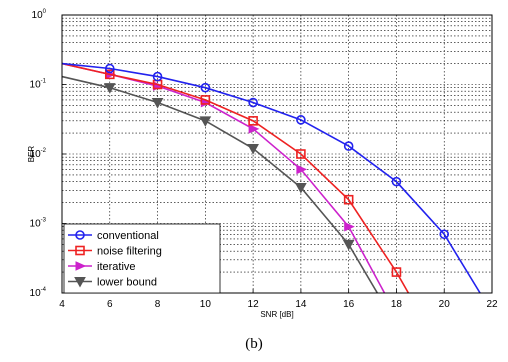 Image resolution: width=508 pixels, height=362 pixels. What do you see at coordinates (31, 154) in the screenshot?
I see `y-axis-label: BER` at bounding box center [31, 154].